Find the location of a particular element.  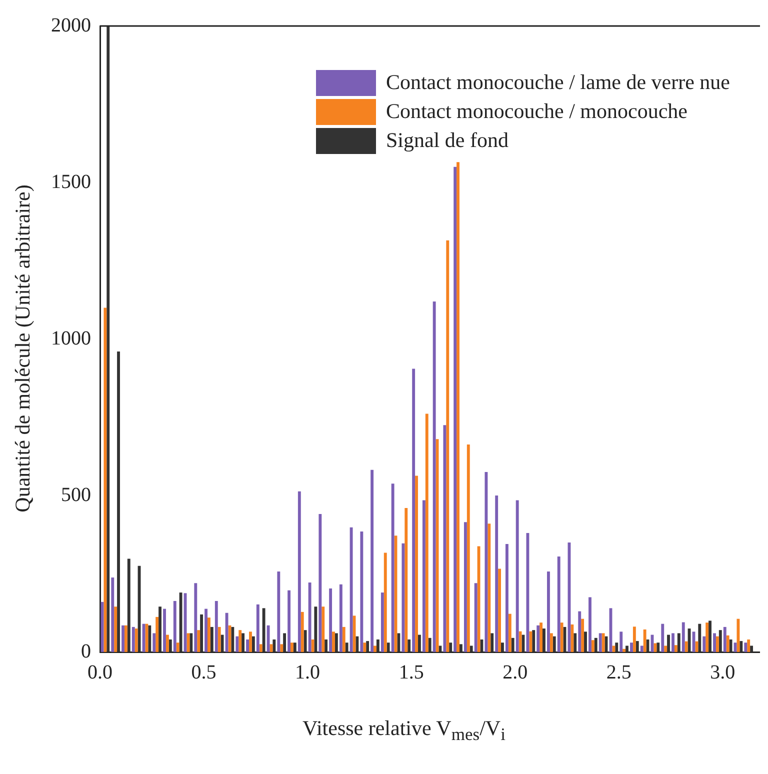

x-tick-label: 0.0 is located at coordinates (100, 672).